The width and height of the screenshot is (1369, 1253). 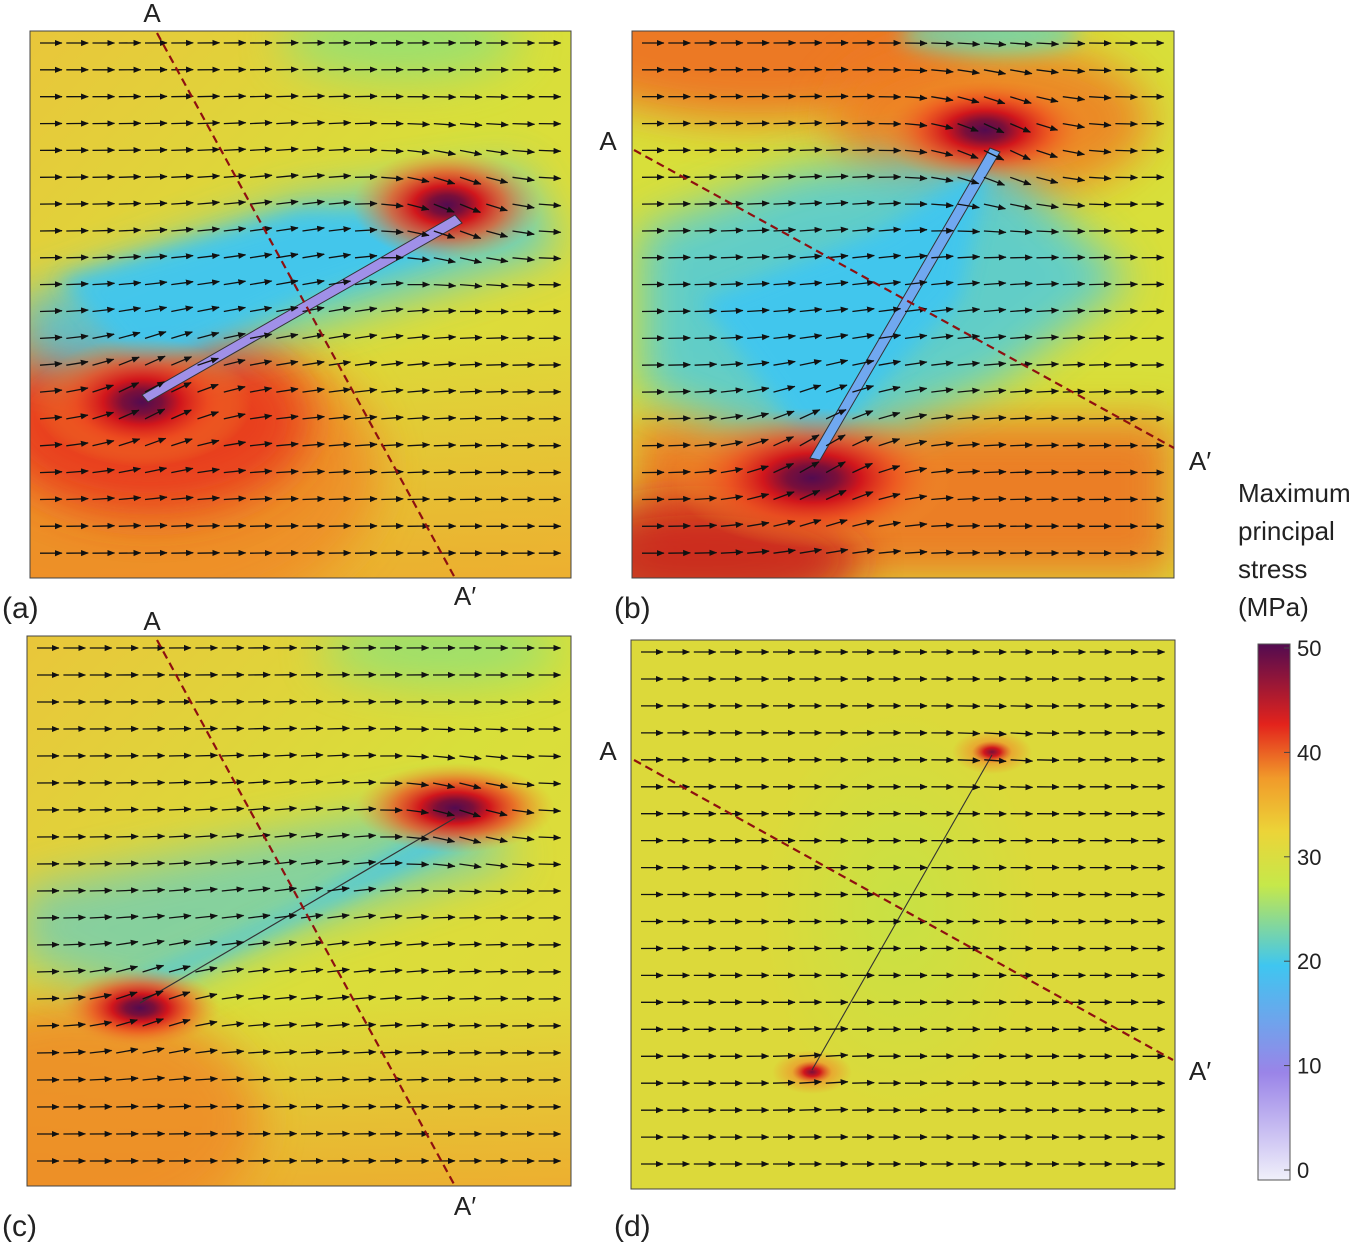 I want to click on panel-c-line-start-label: A, so click(x=152, y=621).